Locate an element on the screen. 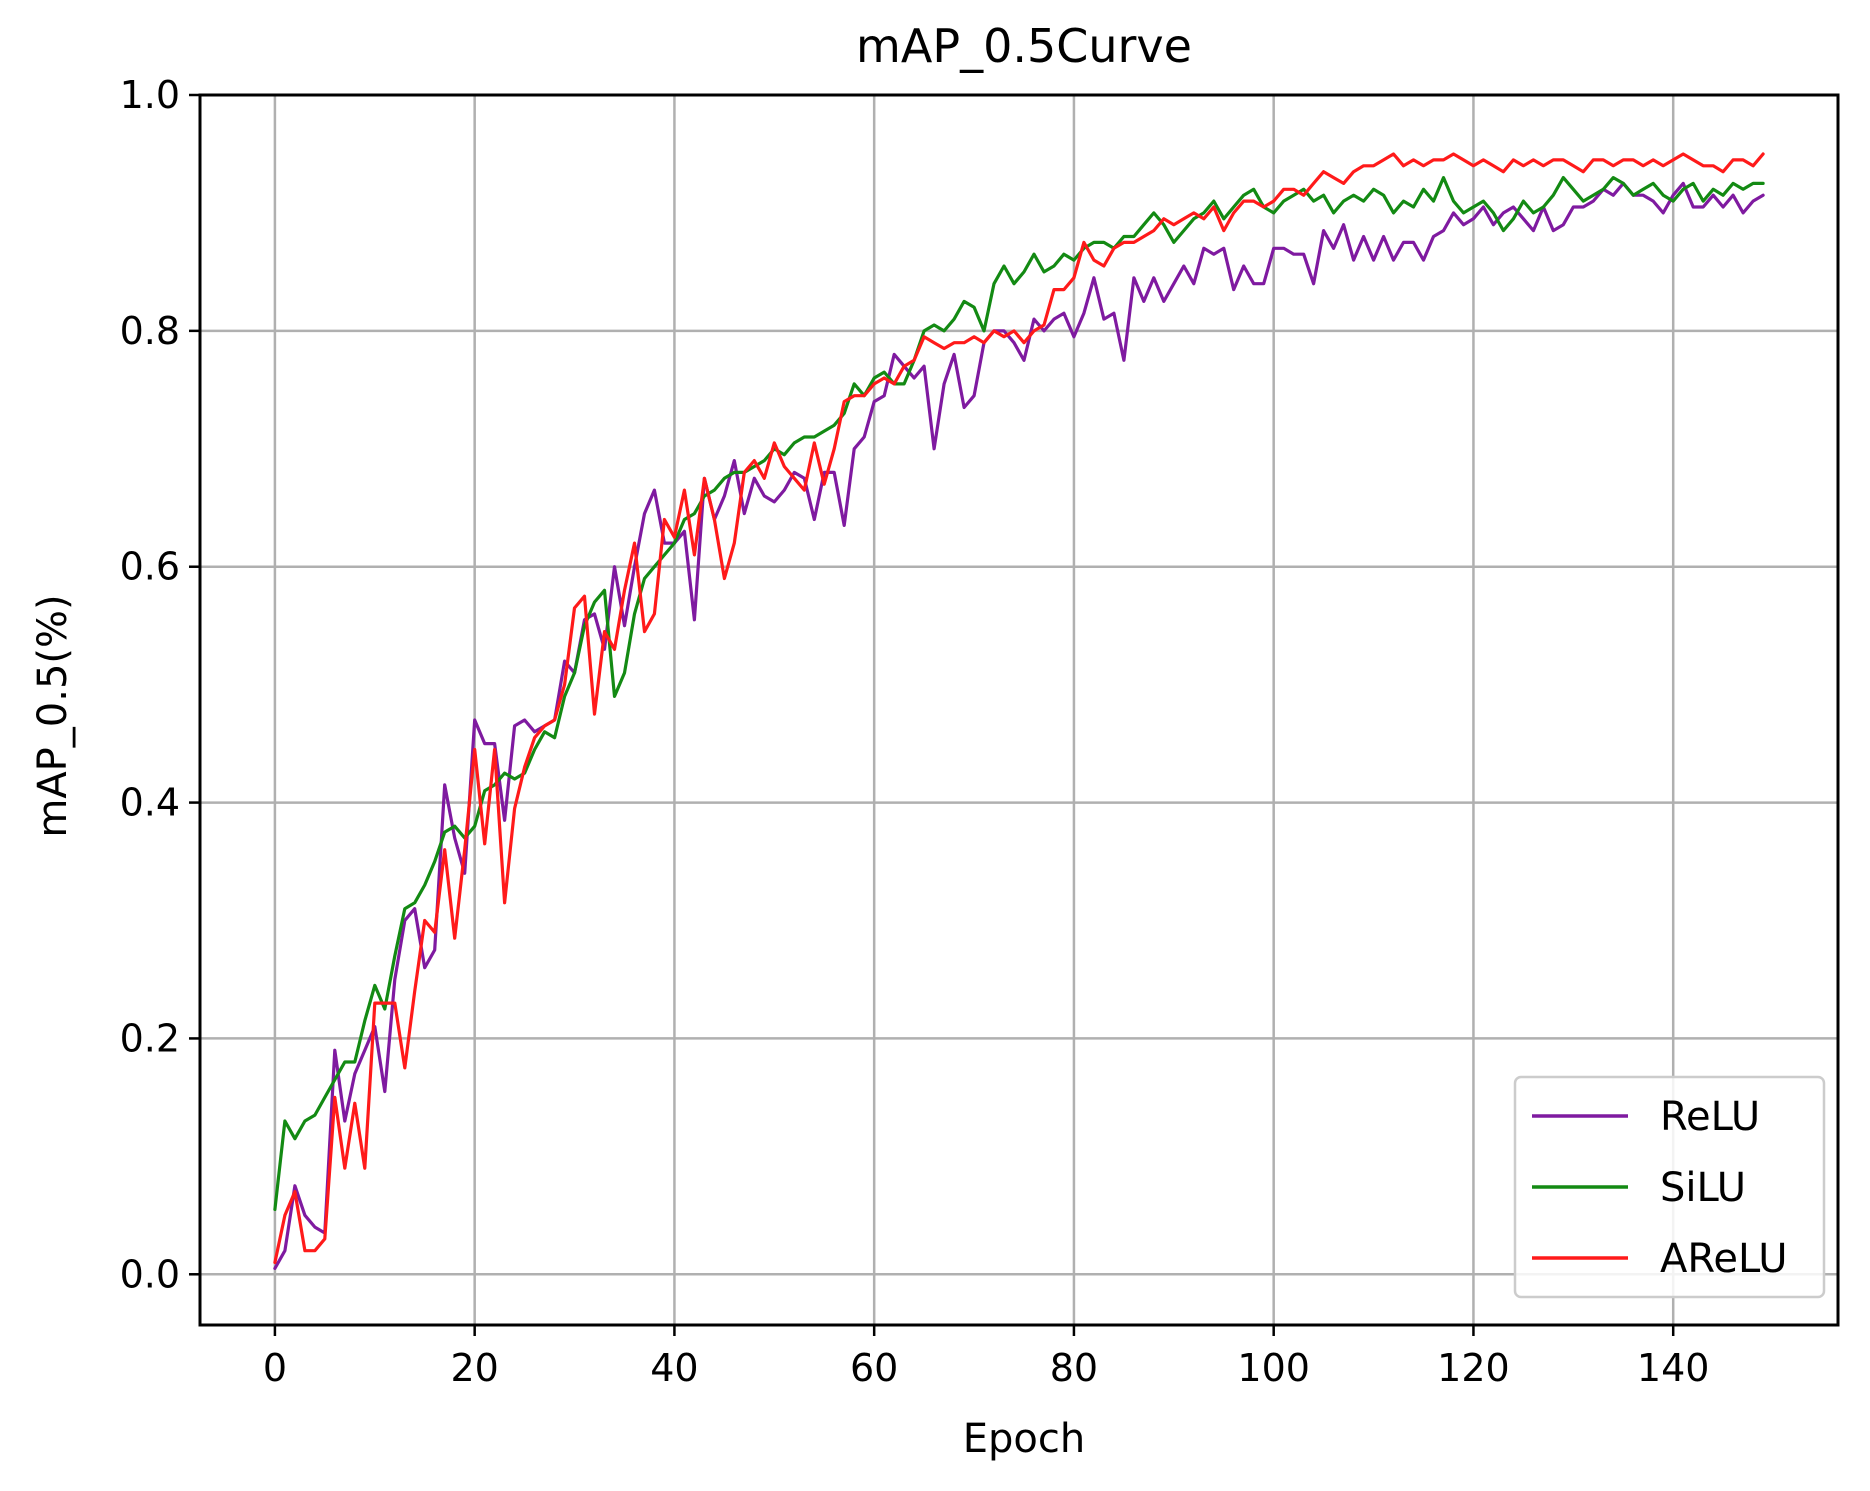 The height and width of the screenshot is (1491, 1870). y-tick-label: 1.0 is located at coordinates (150, 95).